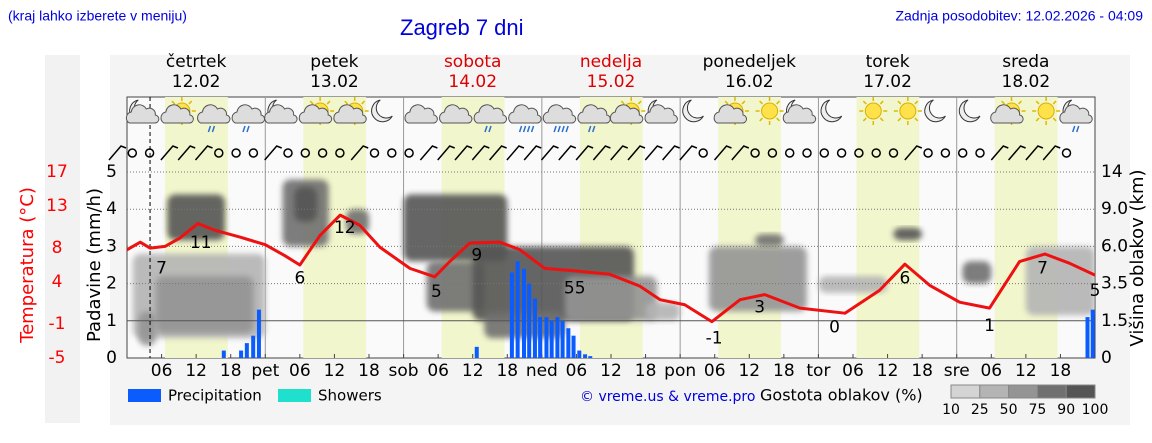  What do you see at coordinates (1137, 257) in the screenshot?
I see `y2-axis-title: Višina oblakov (km)` at bounding box center [1137, 257].